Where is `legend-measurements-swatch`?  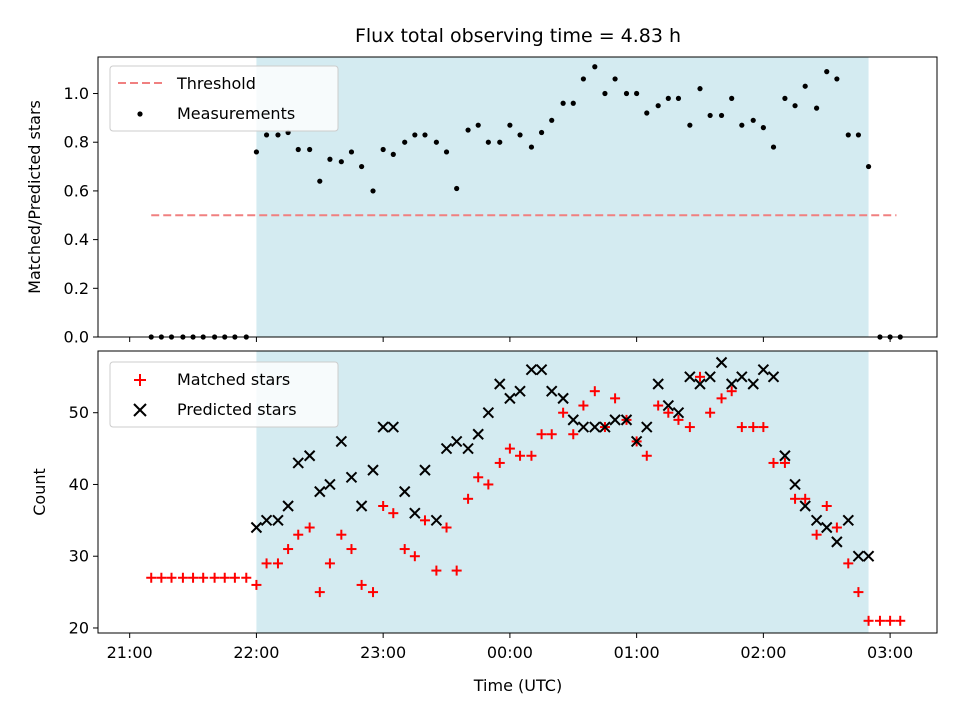
legend-measurements-swatch is located at coordinates (140, 114).